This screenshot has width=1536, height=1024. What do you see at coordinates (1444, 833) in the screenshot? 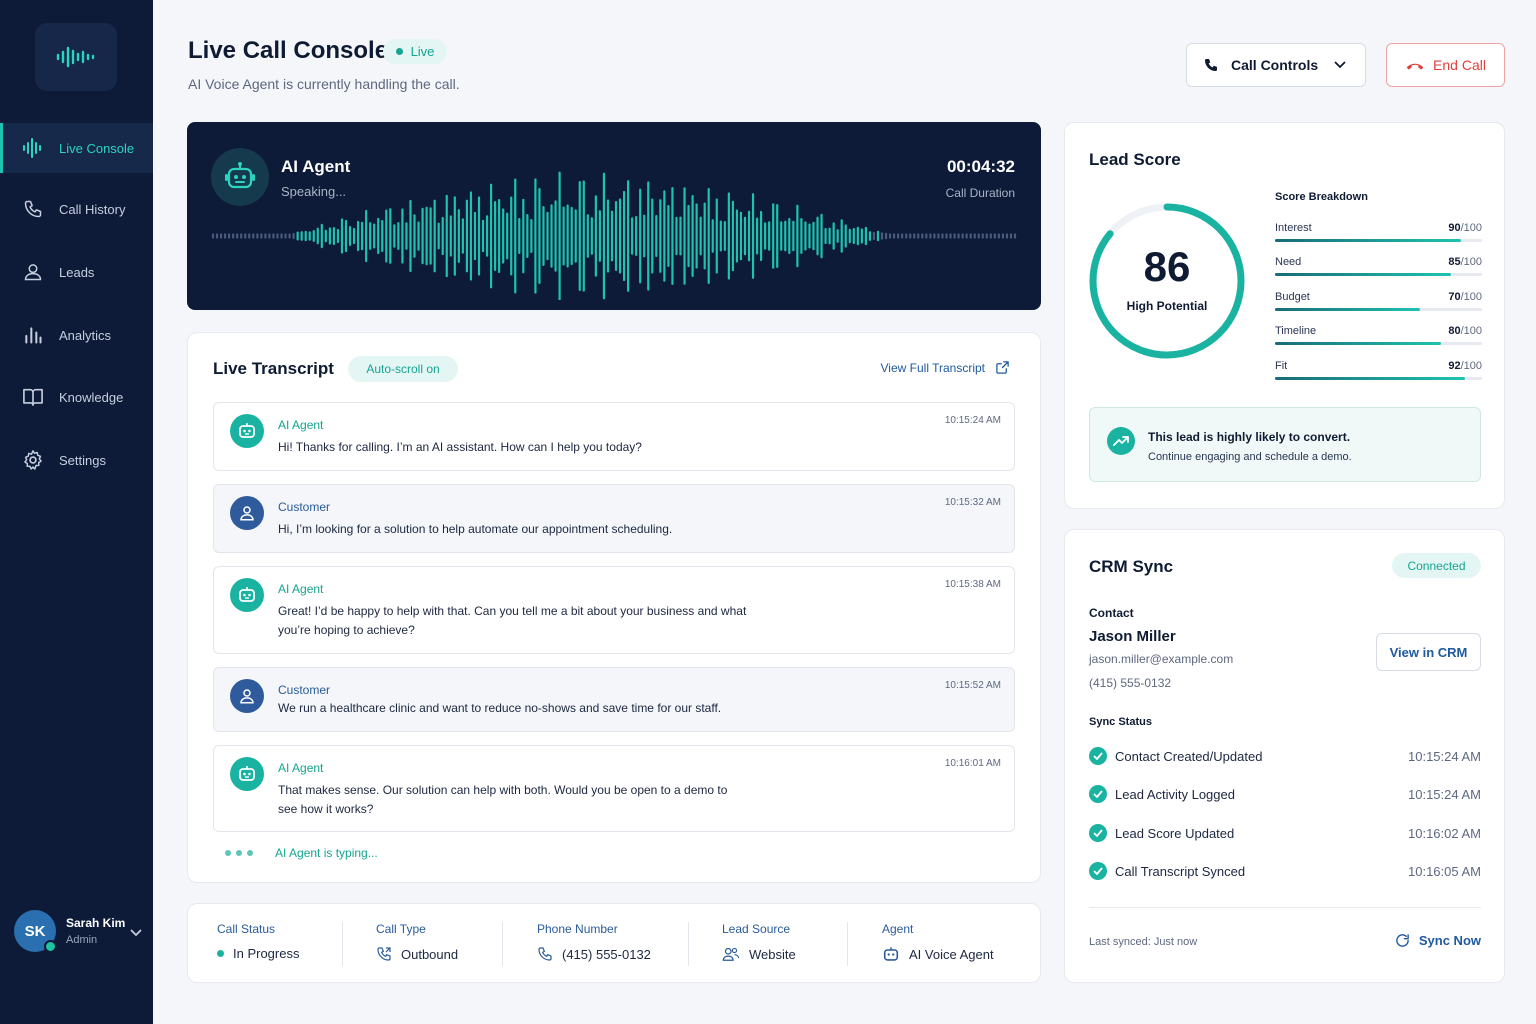
I see `sync-item-time: 10:16:02 AM` at bounding box center [1444, 833].